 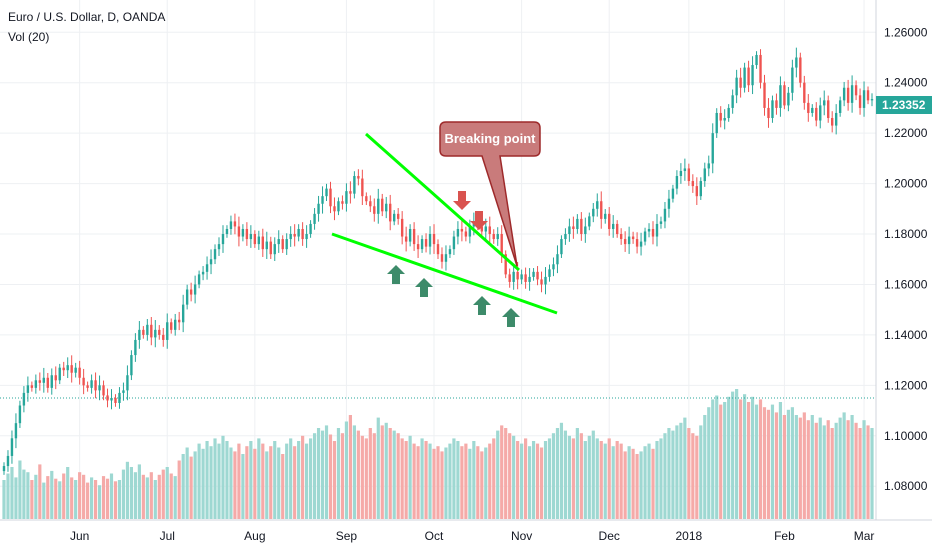 I want to click on y-tick-label: 1.26000, so click(x=906, y=32).